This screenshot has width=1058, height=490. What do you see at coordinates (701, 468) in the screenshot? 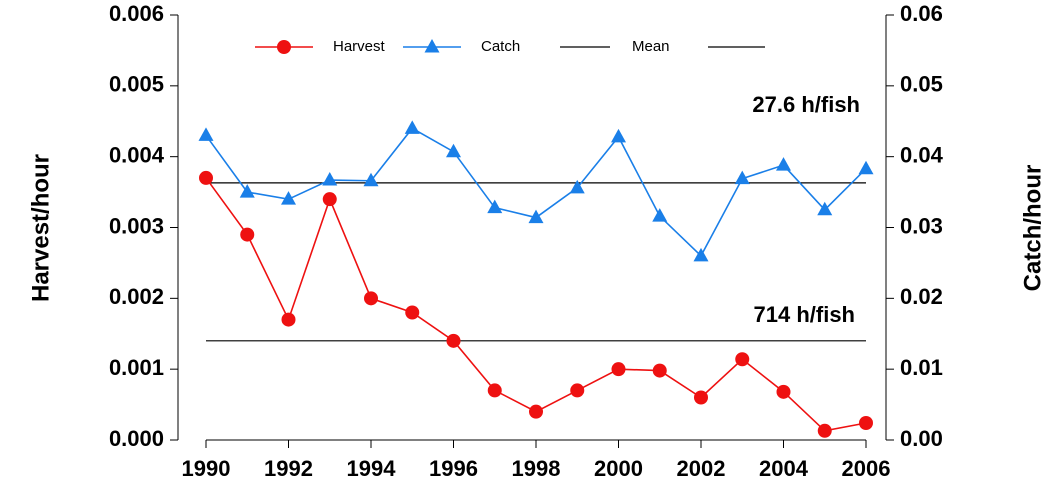
I see `x-tick-label: 2002` at bounding box center [701, 468].